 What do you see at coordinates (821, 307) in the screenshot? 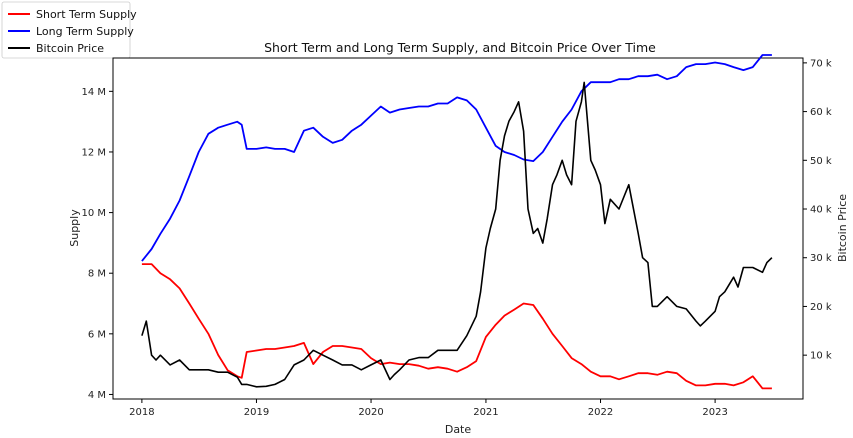
I see `y-right-tick-label: 20 k` at bounding box center [821, 307].